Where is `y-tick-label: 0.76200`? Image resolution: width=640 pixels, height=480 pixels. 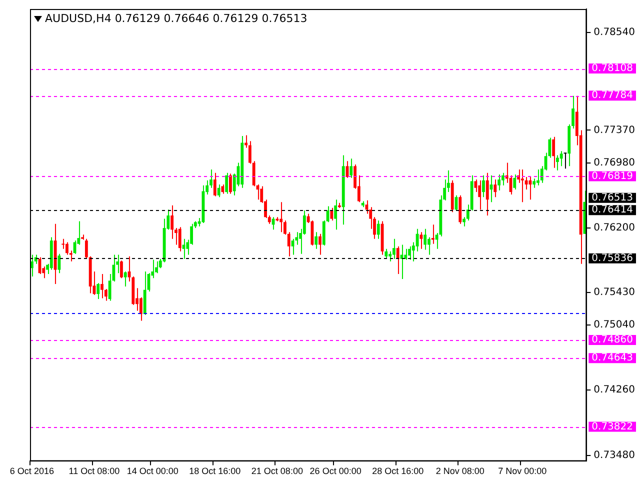
y-tick-label: 0.76200 is located at coordinates (615, 228).